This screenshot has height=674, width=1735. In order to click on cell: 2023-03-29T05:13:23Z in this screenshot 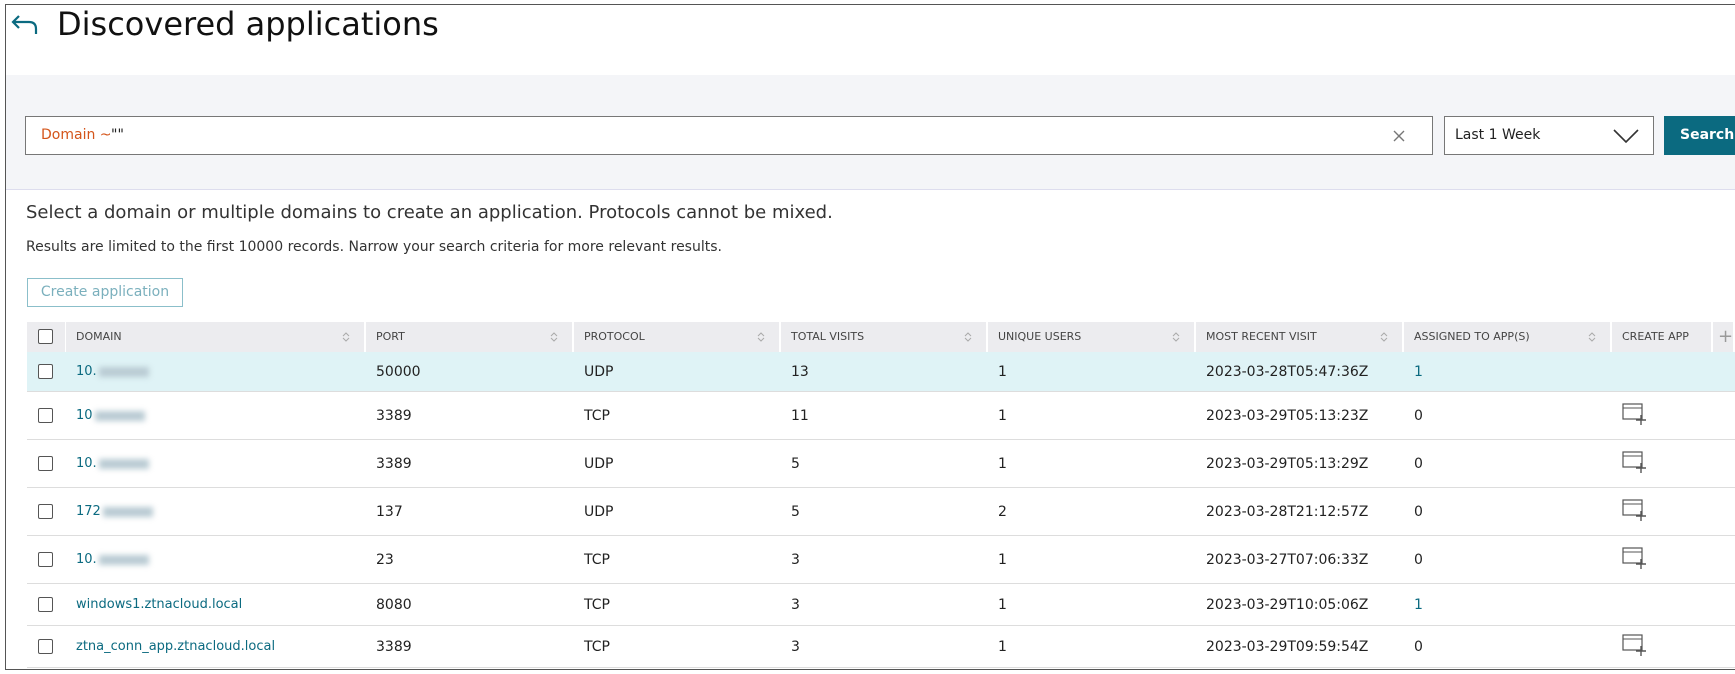, I will do `click(1287, 416)`.